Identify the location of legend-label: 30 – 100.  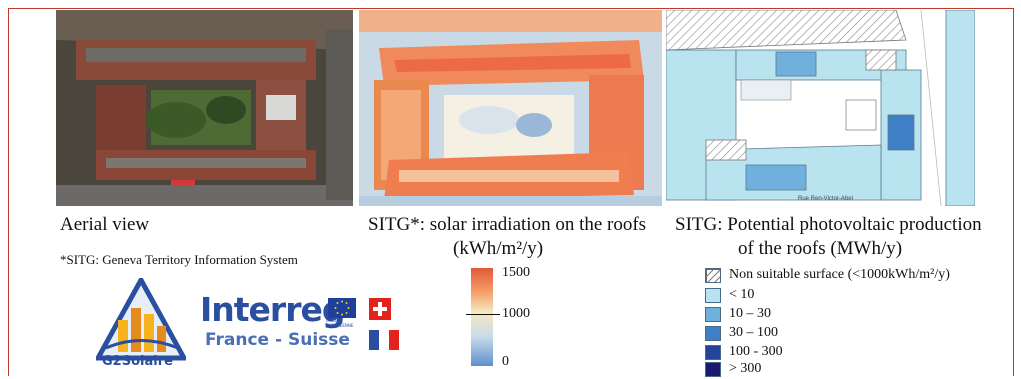
(753, 332).